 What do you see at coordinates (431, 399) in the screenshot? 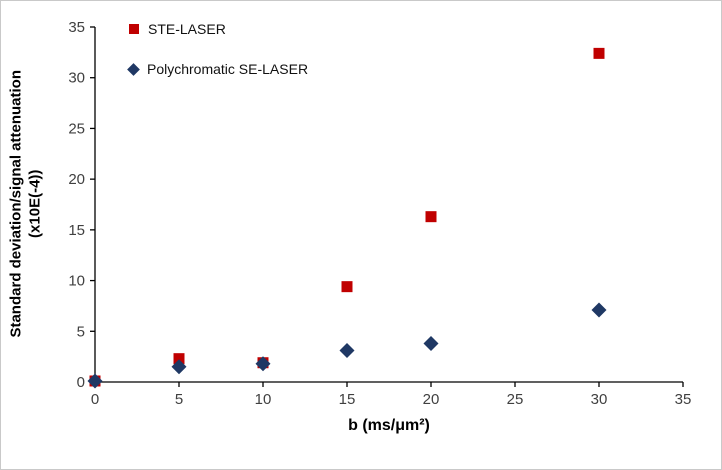
I see `x-tick-label: 20` at bounding box center [431, 399].